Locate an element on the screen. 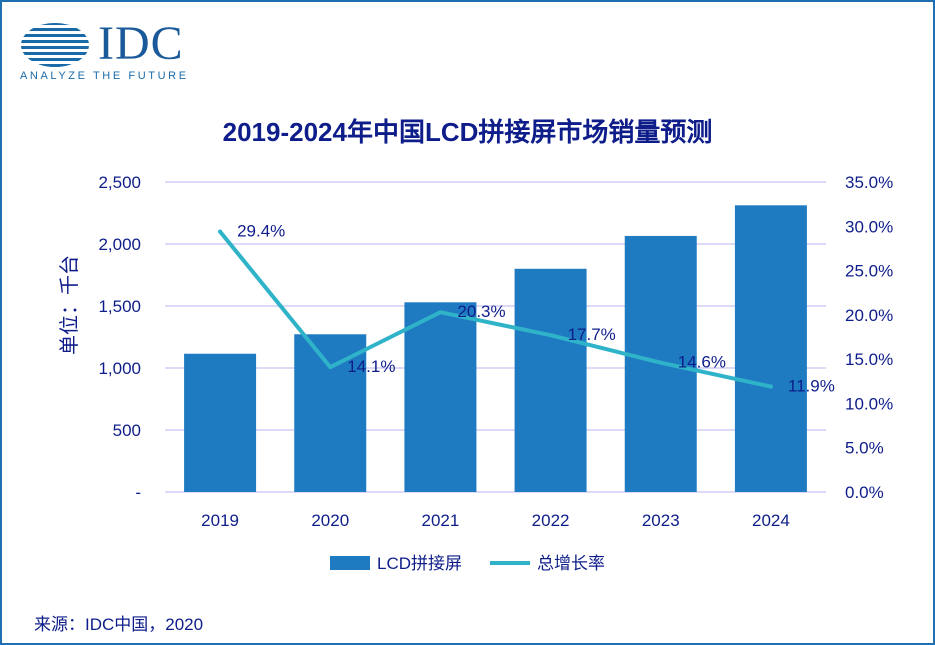 The image size is (935, 645). y-left-tick-label: - is located at coordinates (138, 492).